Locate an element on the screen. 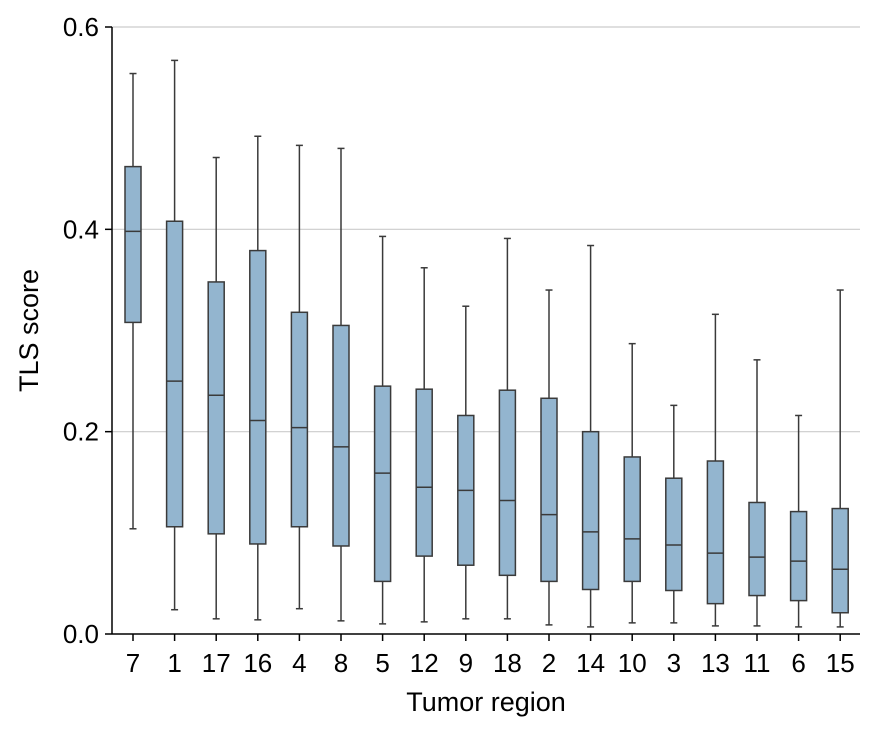  x-tick-label: 3 is located at coordinates (674, 663).